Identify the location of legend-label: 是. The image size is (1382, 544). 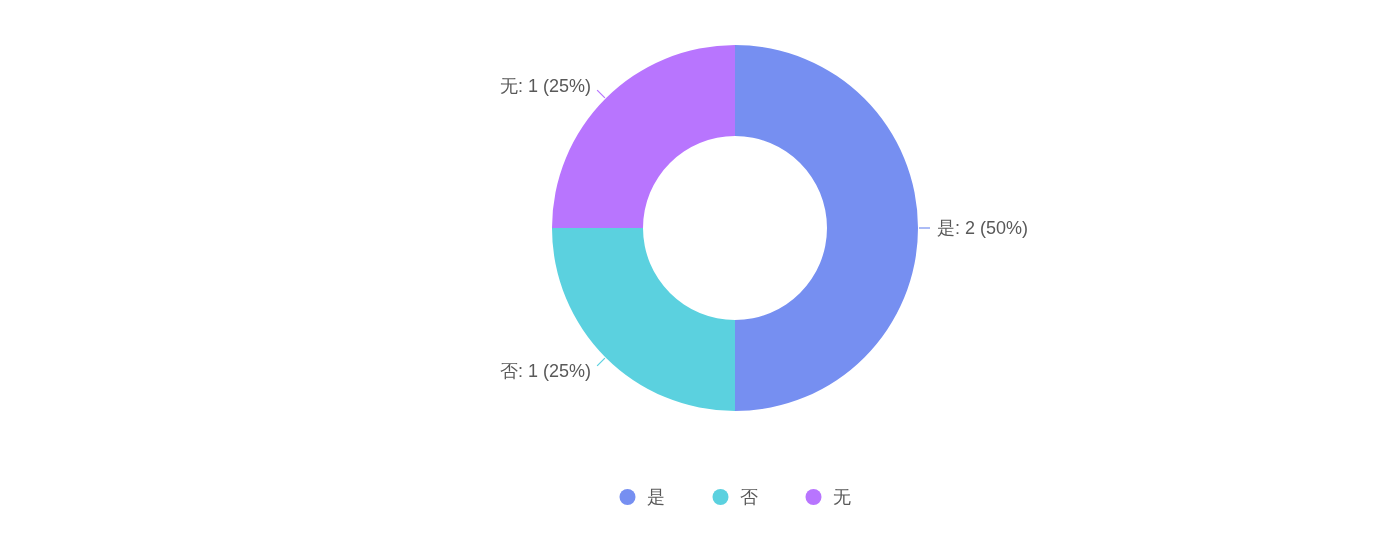
(655, 497).